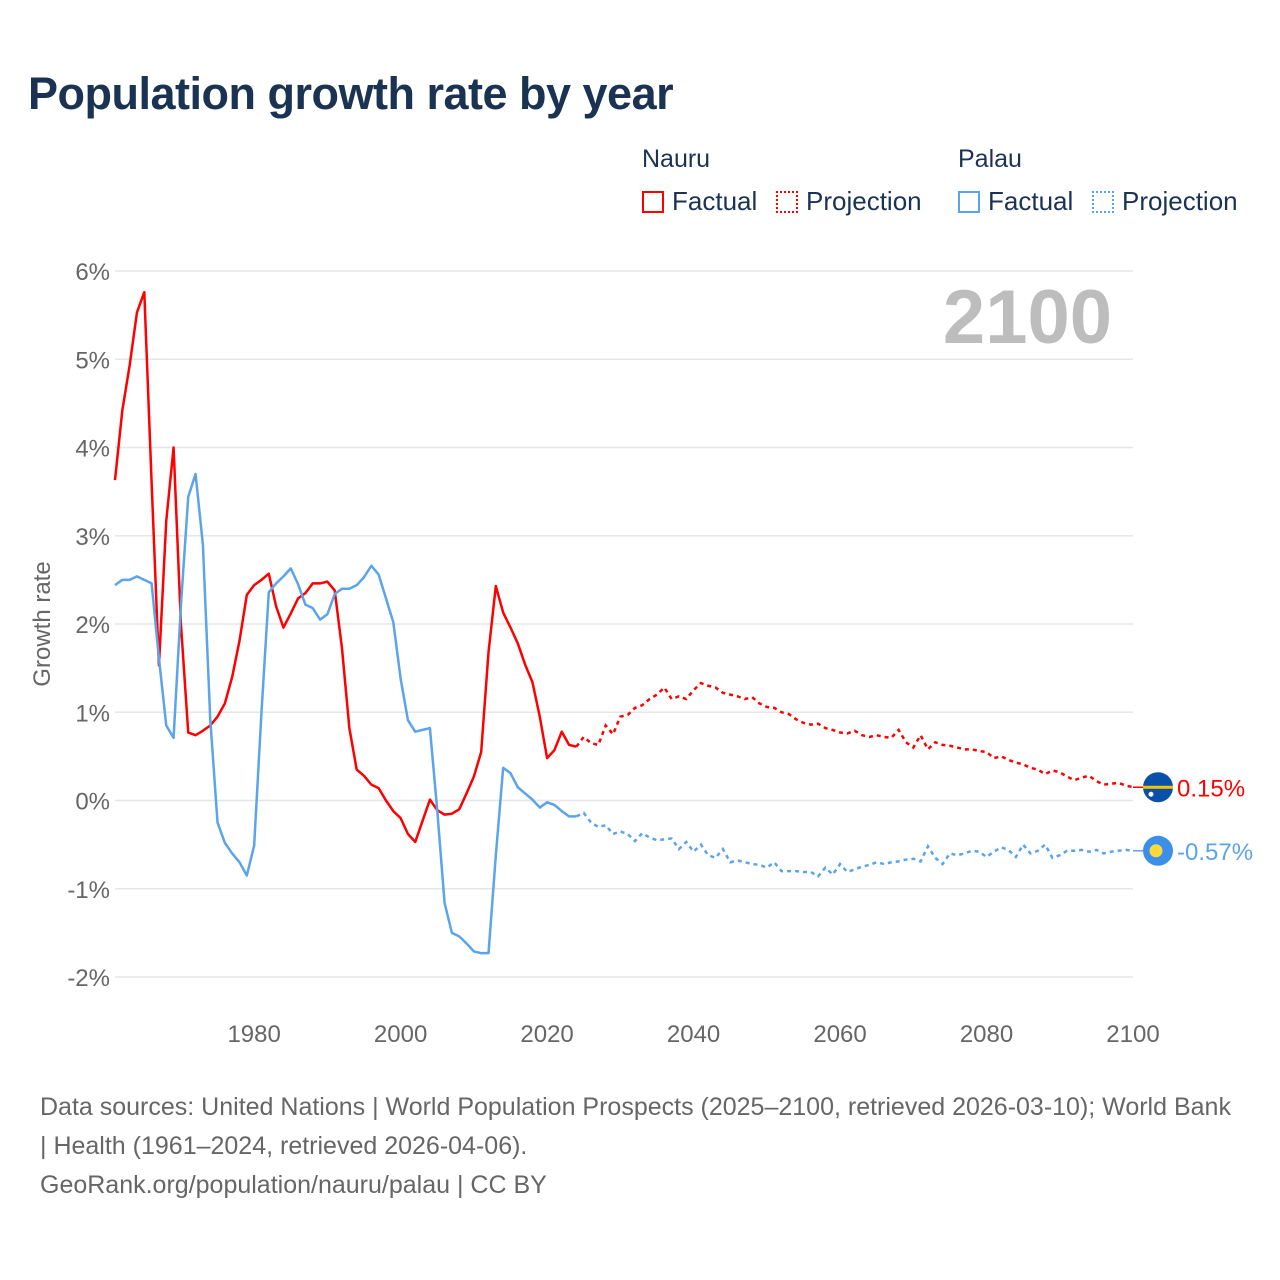 The height and width of the screenshot is (1280, 1280). I want to click on x-tick-label: 2060, so click(839, 1034).